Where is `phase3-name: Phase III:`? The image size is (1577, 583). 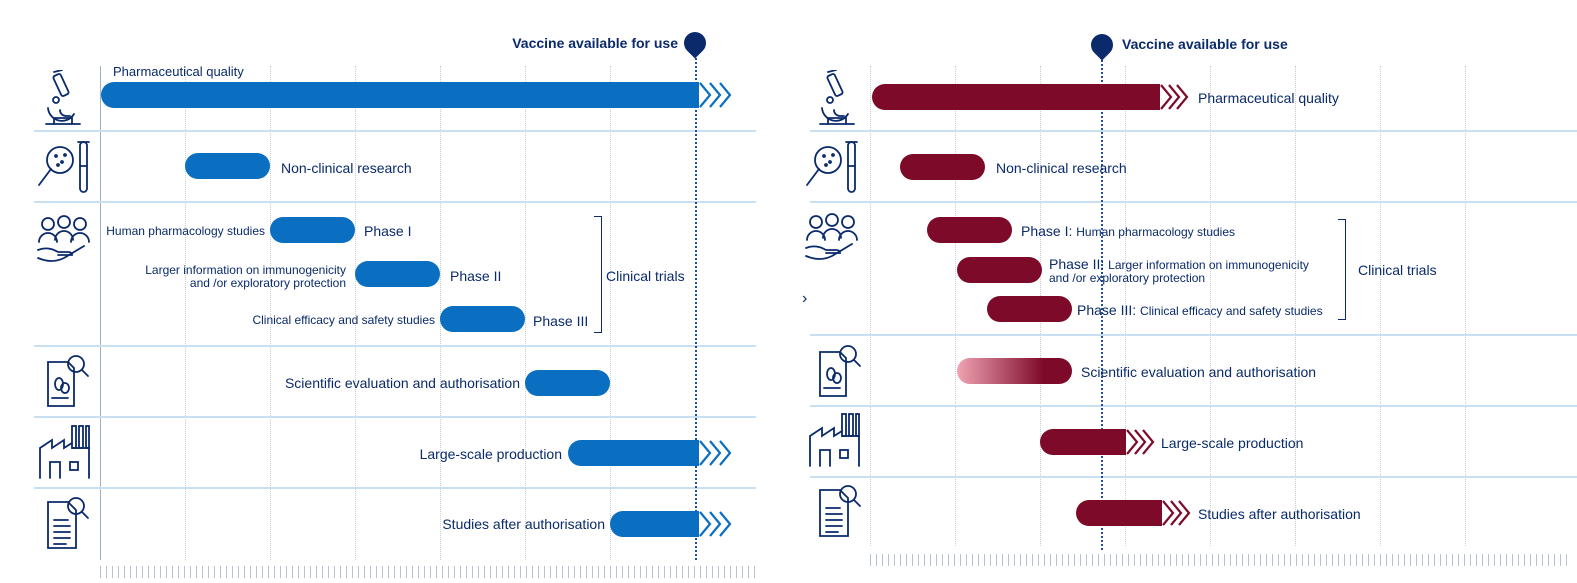
phase3-name: Phase III: is located at coordinates (1107, 310).